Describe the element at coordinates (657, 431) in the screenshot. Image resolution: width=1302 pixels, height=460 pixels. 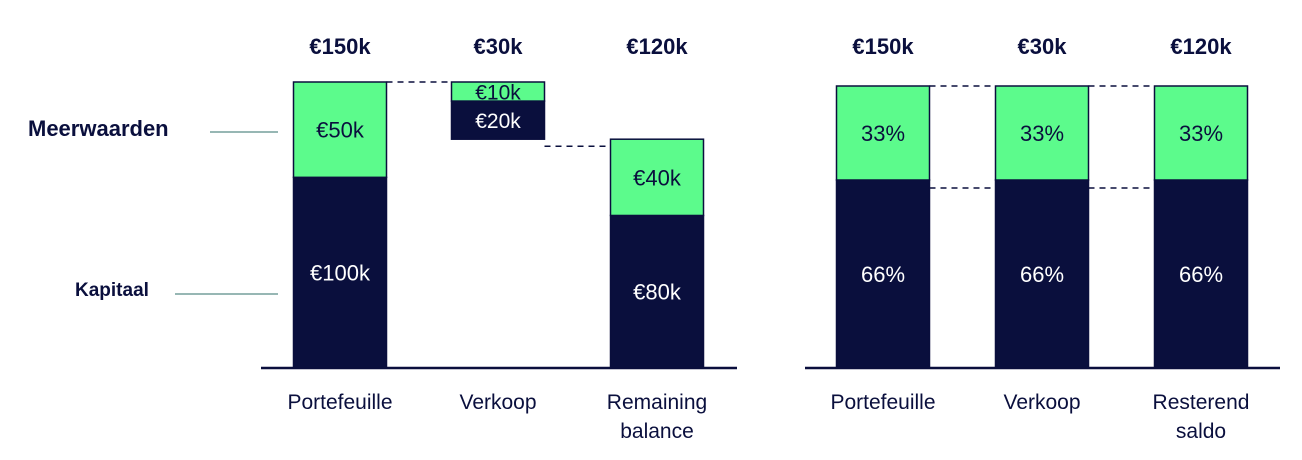
I see `chart1-category-remaining-balance-l2: balance` at that location.